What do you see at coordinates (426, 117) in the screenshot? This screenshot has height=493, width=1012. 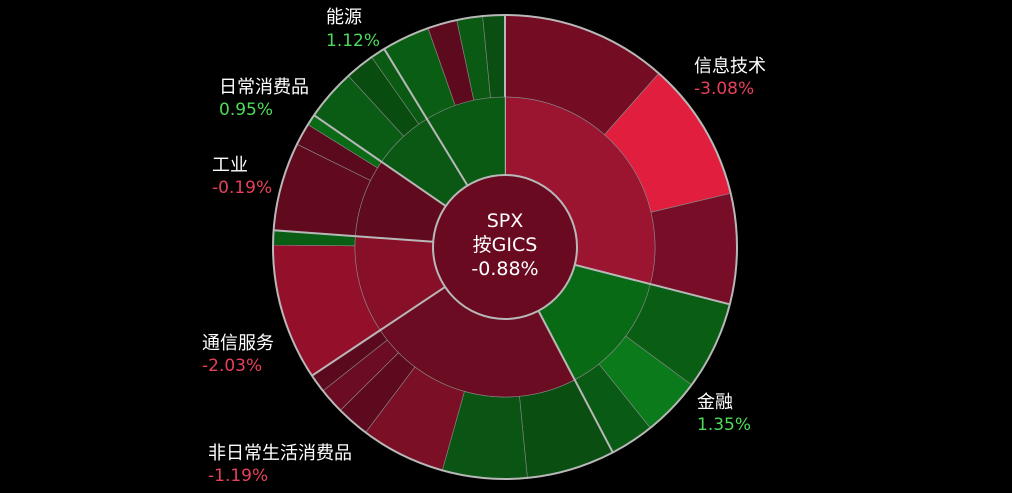 I see `sector-divider-energy` at bounding box center [426, 117].